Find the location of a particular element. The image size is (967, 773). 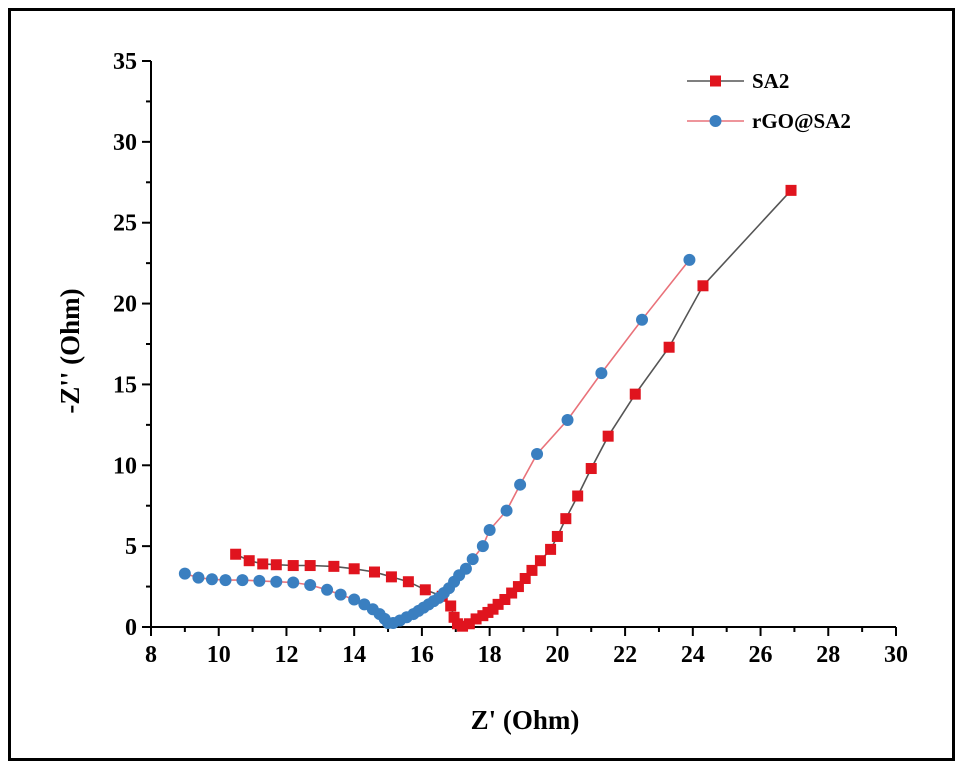

x-tick-label: 14 is located at coordinates (354, 655).